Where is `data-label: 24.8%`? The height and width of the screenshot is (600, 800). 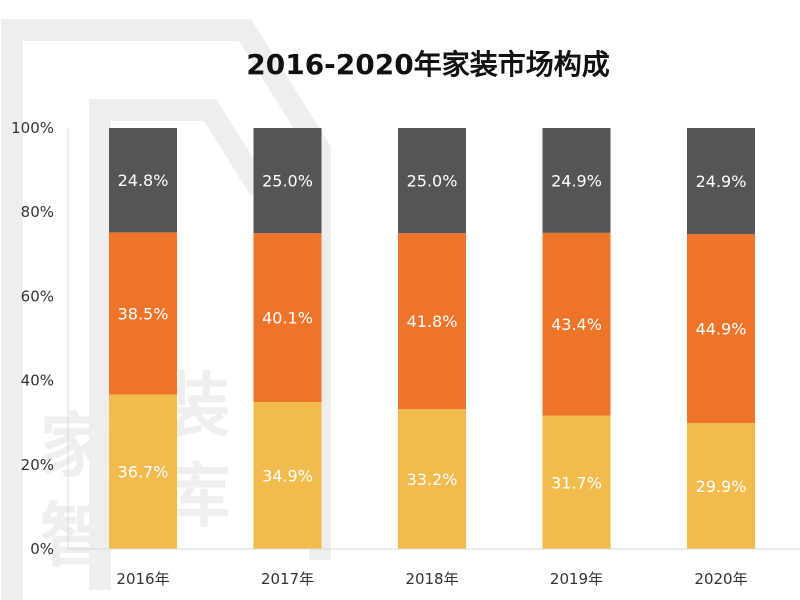
data-label: 24.8% is located at coordinates (143, 180).